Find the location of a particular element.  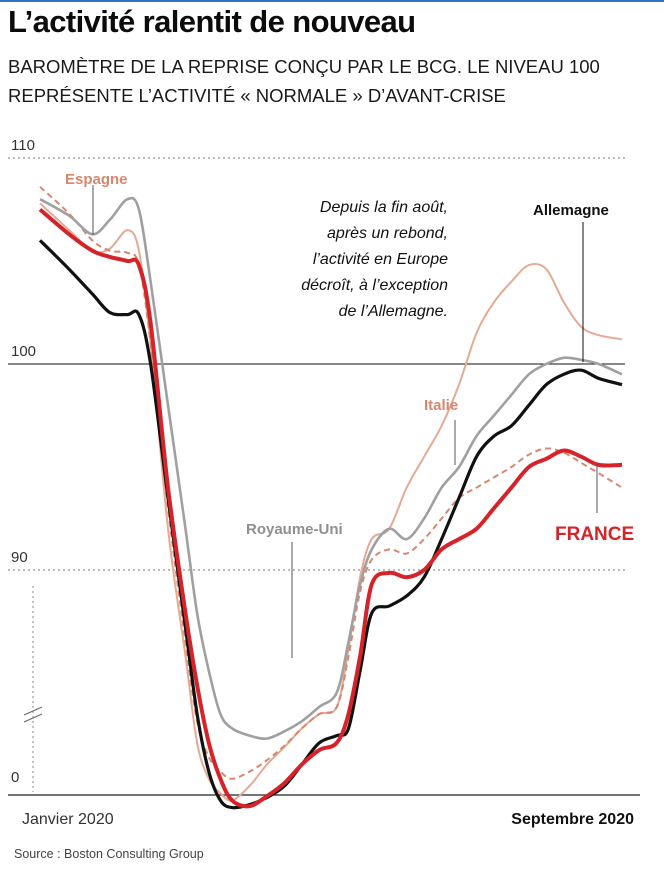

annotation-line-4: décroît, à l’exception is located at coordinates (374, 285).